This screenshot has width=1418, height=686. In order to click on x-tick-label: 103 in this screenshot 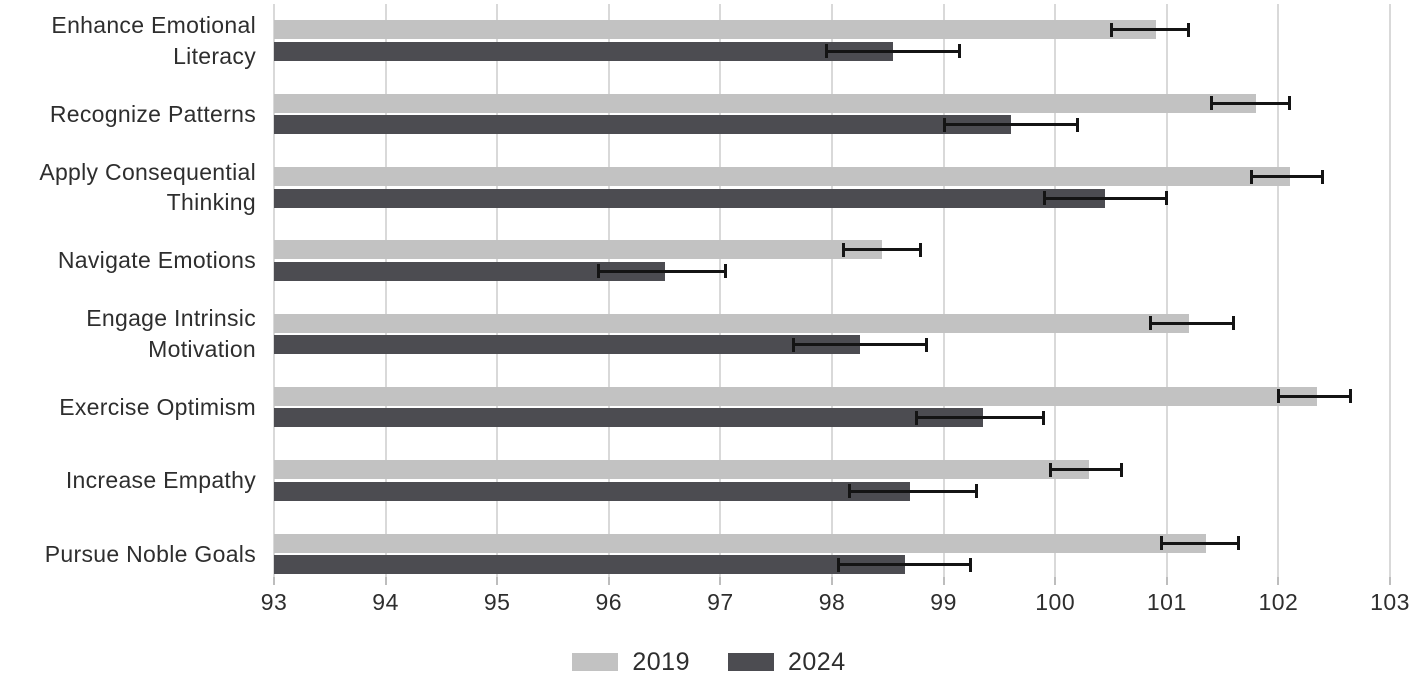, I will do `click(1390, 602)`.